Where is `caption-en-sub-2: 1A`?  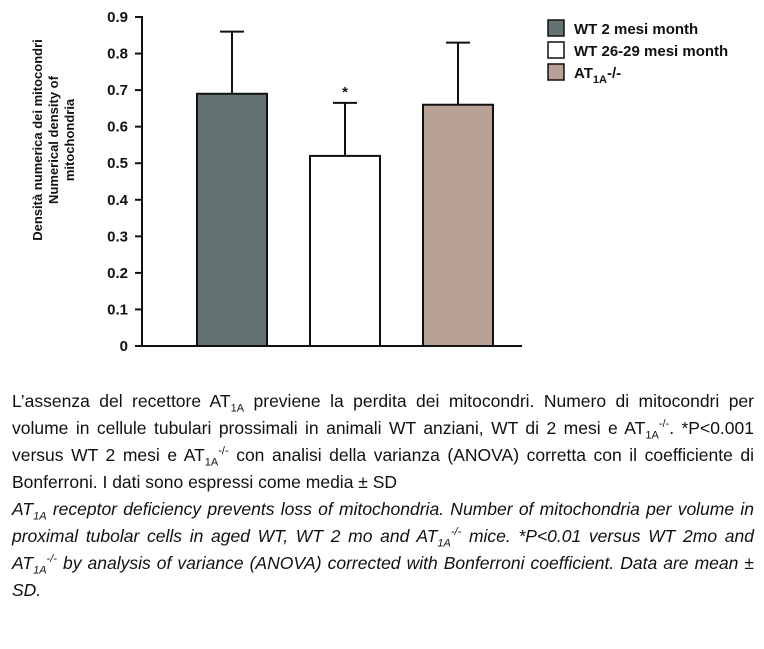 caption-en-sub-2: 1A is located at coordinates (444, 543).